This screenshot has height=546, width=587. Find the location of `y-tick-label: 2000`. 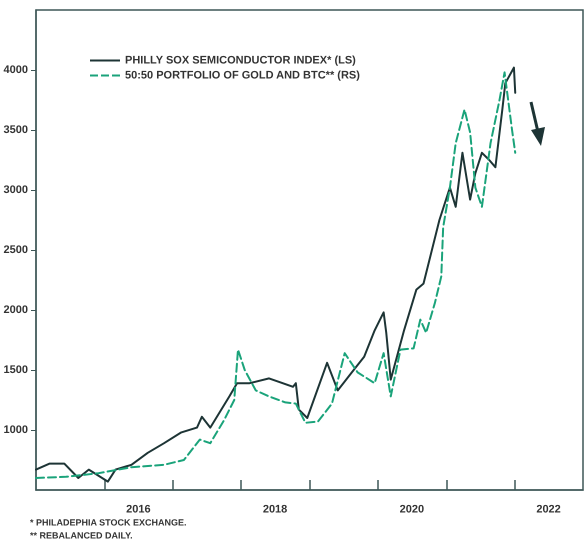

y-tick-label: 2000 is located at coordinates (16, 310).